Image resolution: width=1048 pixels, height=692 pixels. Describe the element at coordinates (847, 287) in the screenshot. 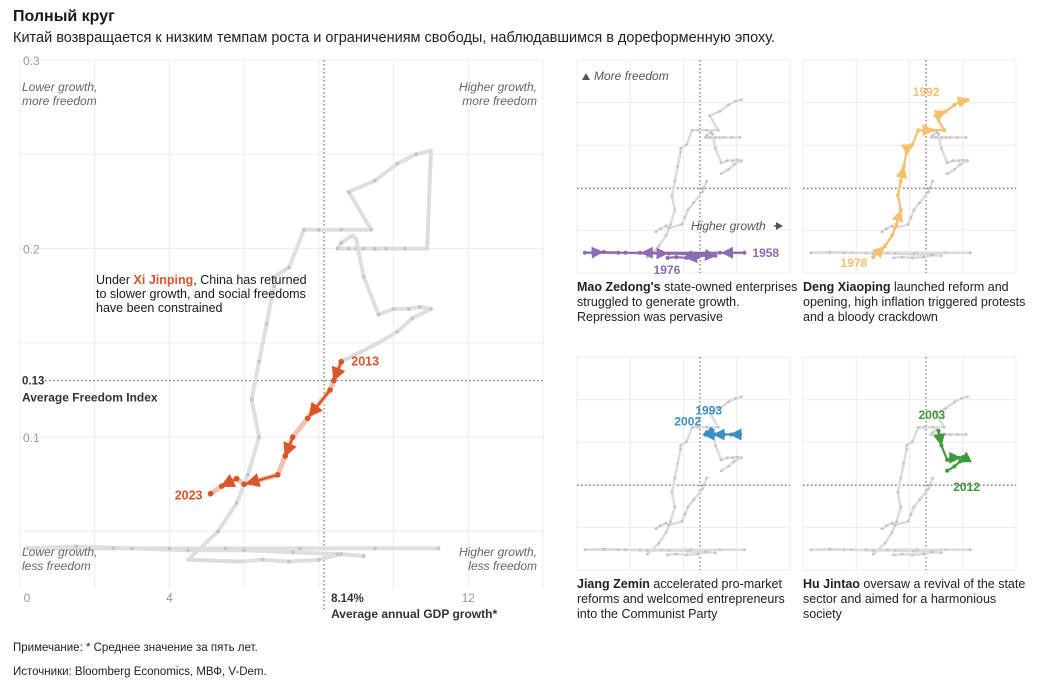

I see `caption-deng-leader: Deng Xiaoping` at that location.